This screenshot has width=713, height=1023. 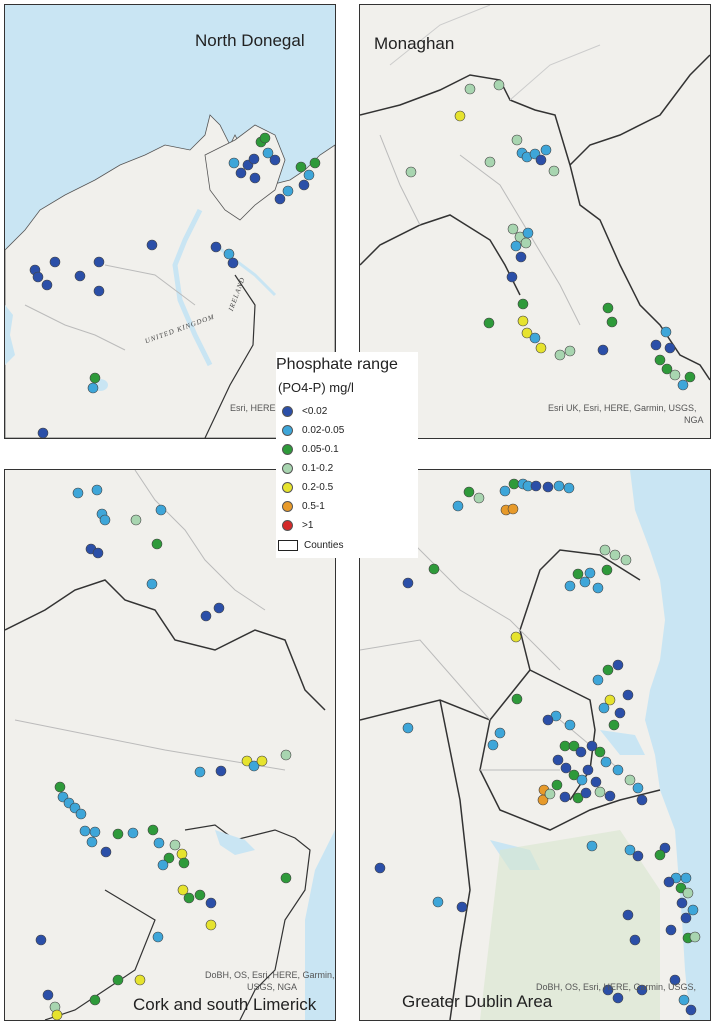 What do you see at coordinates (315, 411) in the screenshot?
I see `legend-label: <0.02` at bounding box center [315, 411].